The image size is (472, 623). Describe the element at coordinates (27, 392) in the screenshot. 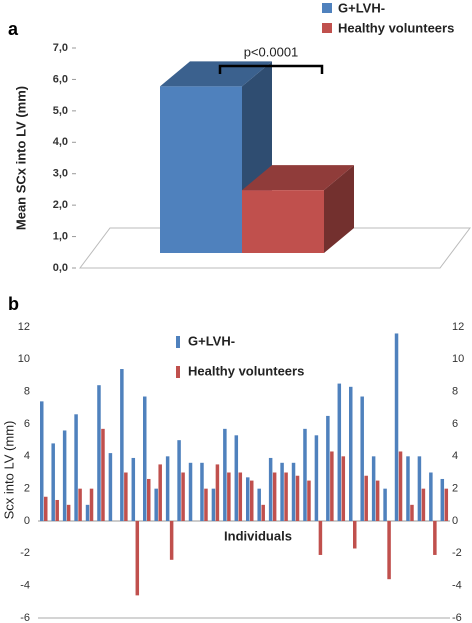

I see `y-tick-label: 8` at that location.